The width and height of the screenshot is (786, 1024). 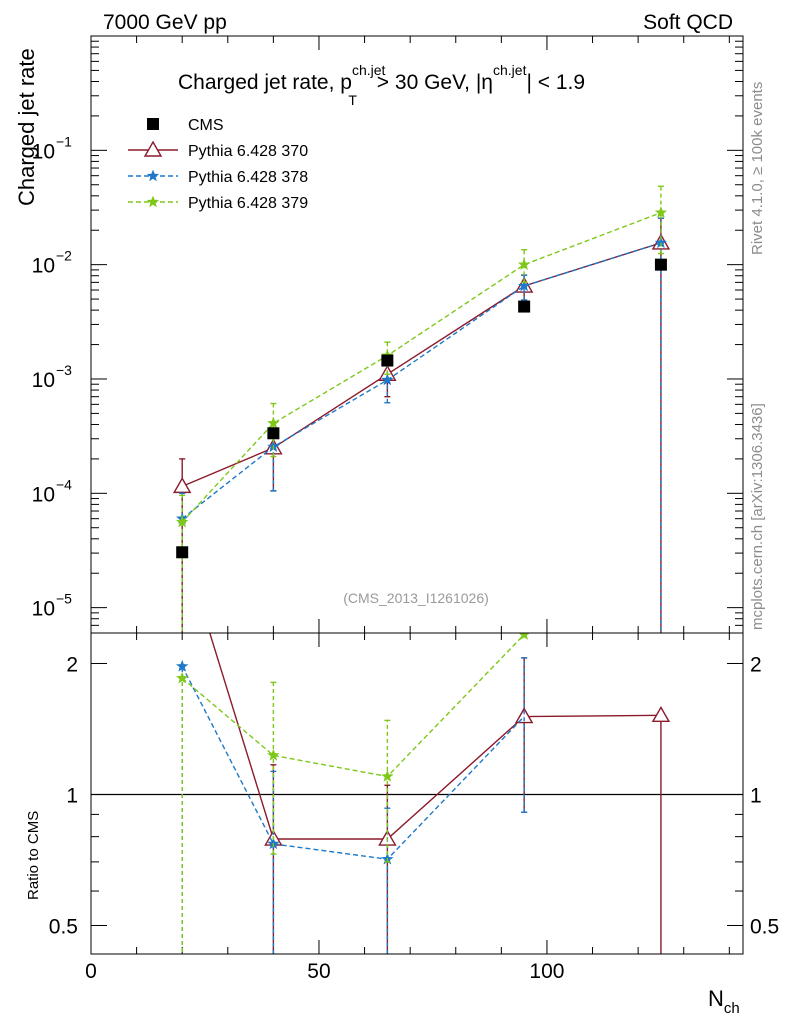 What do you see at coordinates (64, 484) in the screenshot?
I see `main-y-tick-exponent: −4` at bounding box center [64, 484].